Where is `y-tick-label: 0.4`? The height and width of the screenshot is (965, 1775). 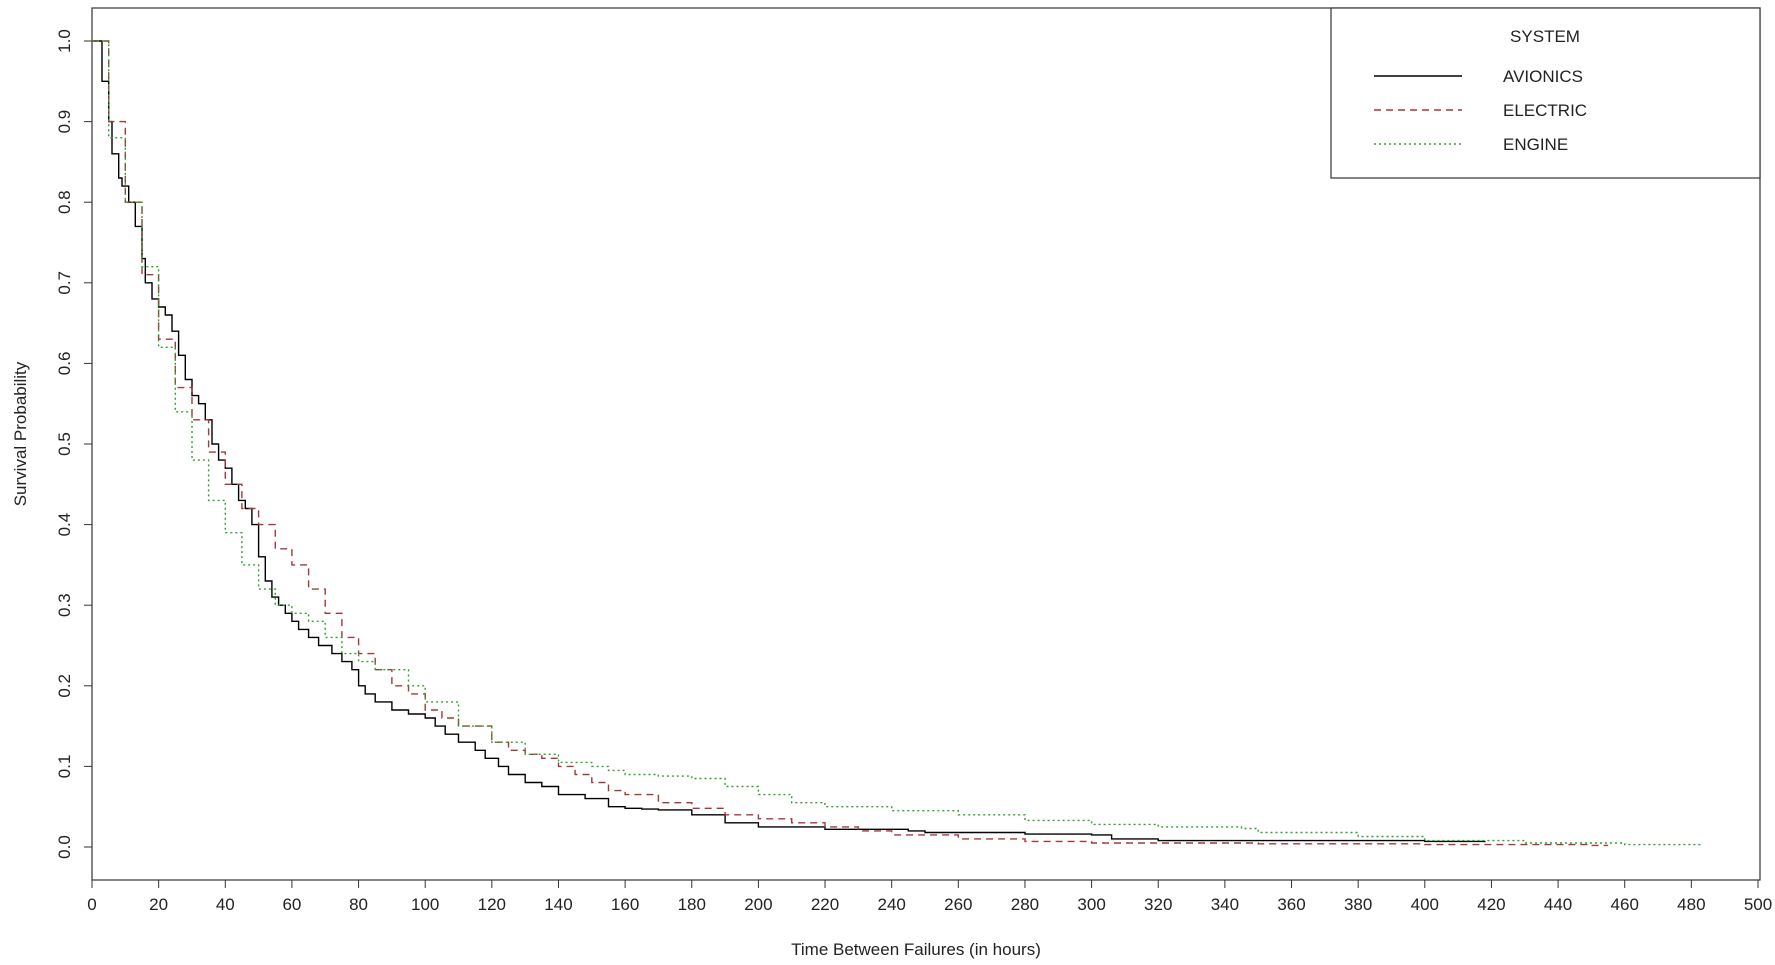 y-tick-label: 0.4 is located at coordinates (64, 525).